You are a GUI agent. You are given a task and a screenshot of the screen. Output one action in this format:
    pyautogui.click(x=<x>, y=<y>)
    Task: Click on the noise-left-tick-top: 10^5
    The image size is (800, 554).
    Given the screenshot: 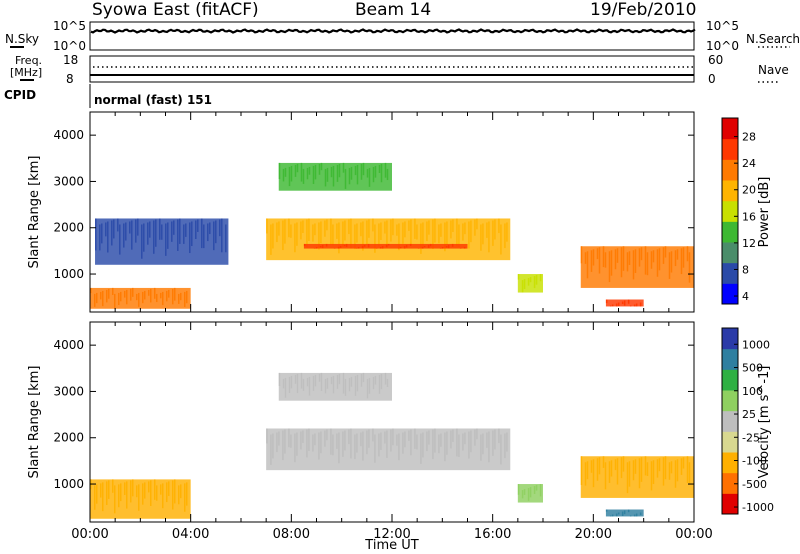 What is the action you would take?
    pyautogui.click(x=69, y=26)
    